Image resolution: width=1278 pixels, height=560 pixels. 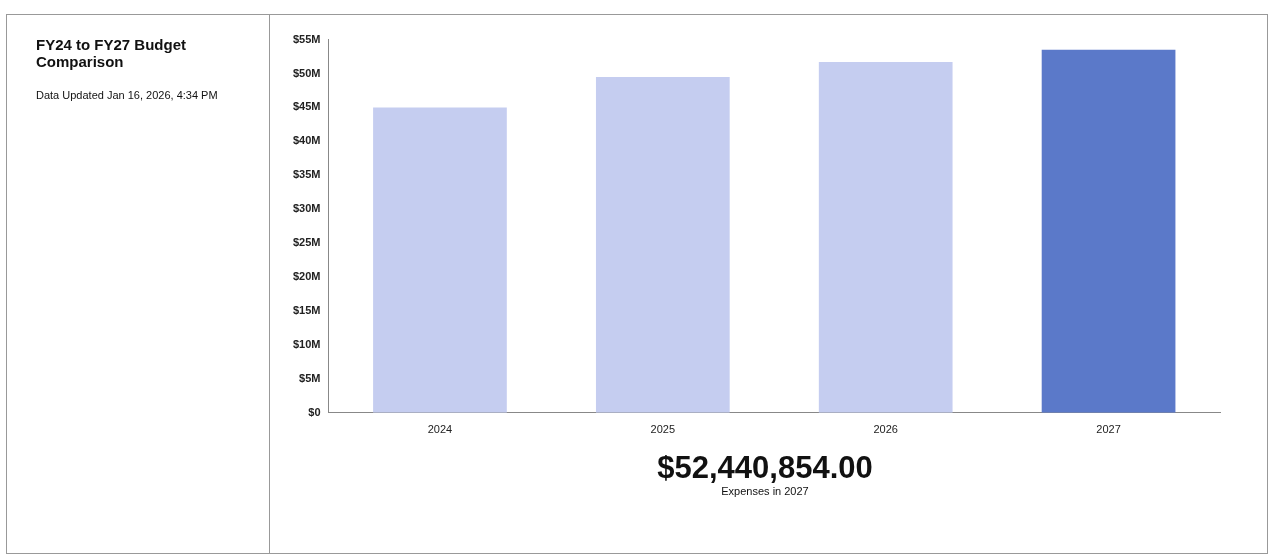 I want to click on text: Expenses in 2027, so click(x=765, y=491).